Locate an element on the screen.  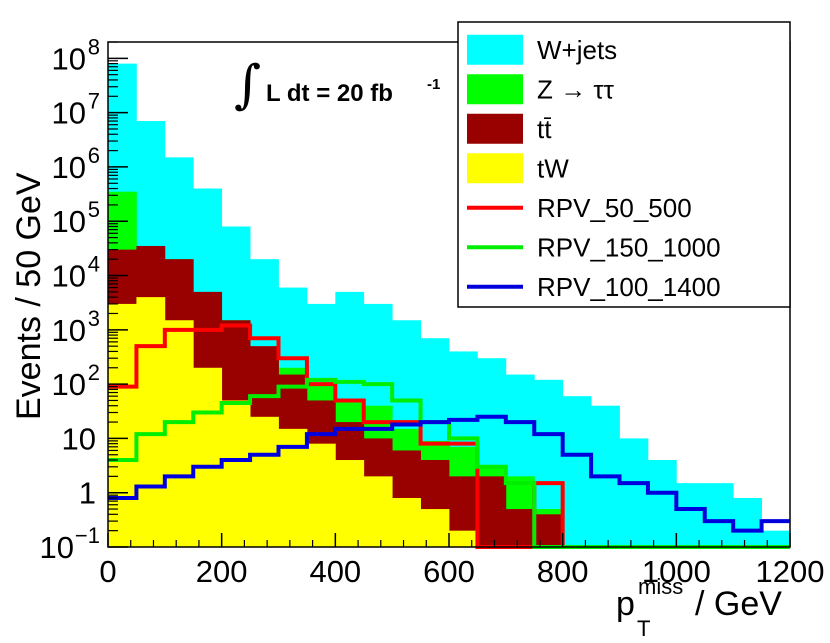
lumi-exp: -1 is located at coordinates (433, 84).